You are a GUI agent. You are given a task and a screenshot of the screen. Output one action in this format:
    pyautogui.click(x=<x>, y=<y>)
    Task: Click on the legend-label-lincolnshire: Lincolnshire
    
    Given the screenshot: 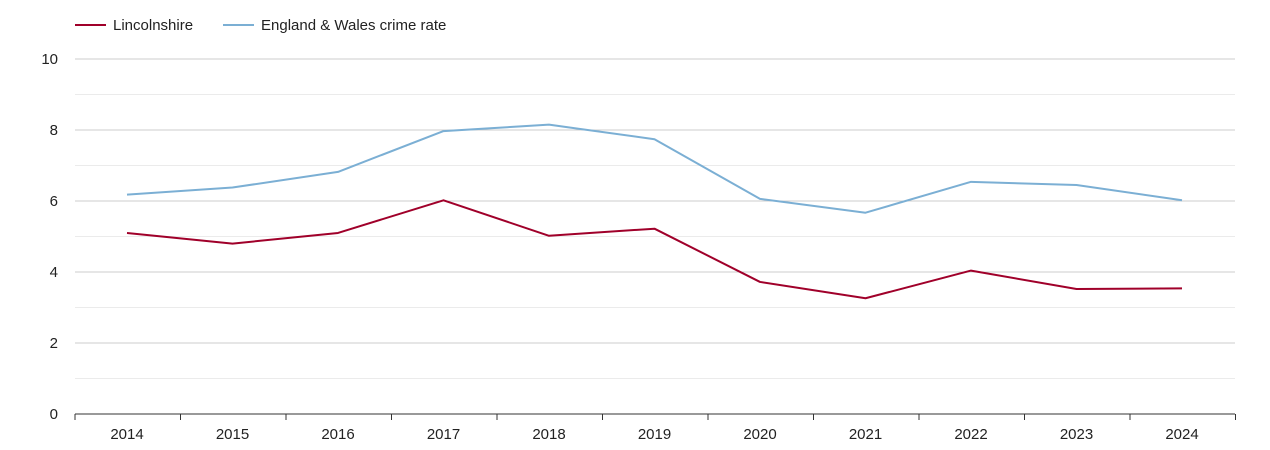 What is the action you would take?
    pyautogui.click(x=153, y=25)
    